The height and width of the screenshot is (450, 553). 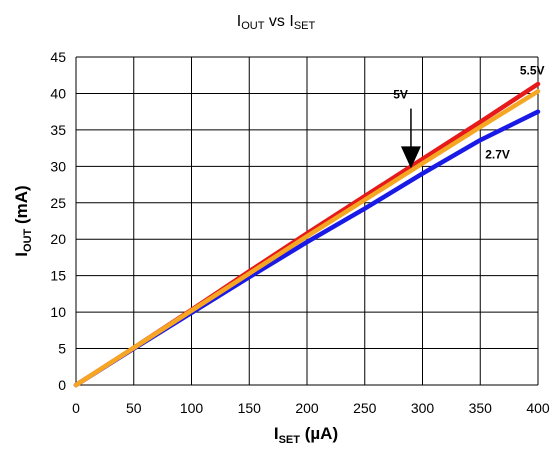 What do you see at coordinates (497, 154) in the screenshot?
I see `annotation-label: 2.7V` at bounding box center [497, 154].